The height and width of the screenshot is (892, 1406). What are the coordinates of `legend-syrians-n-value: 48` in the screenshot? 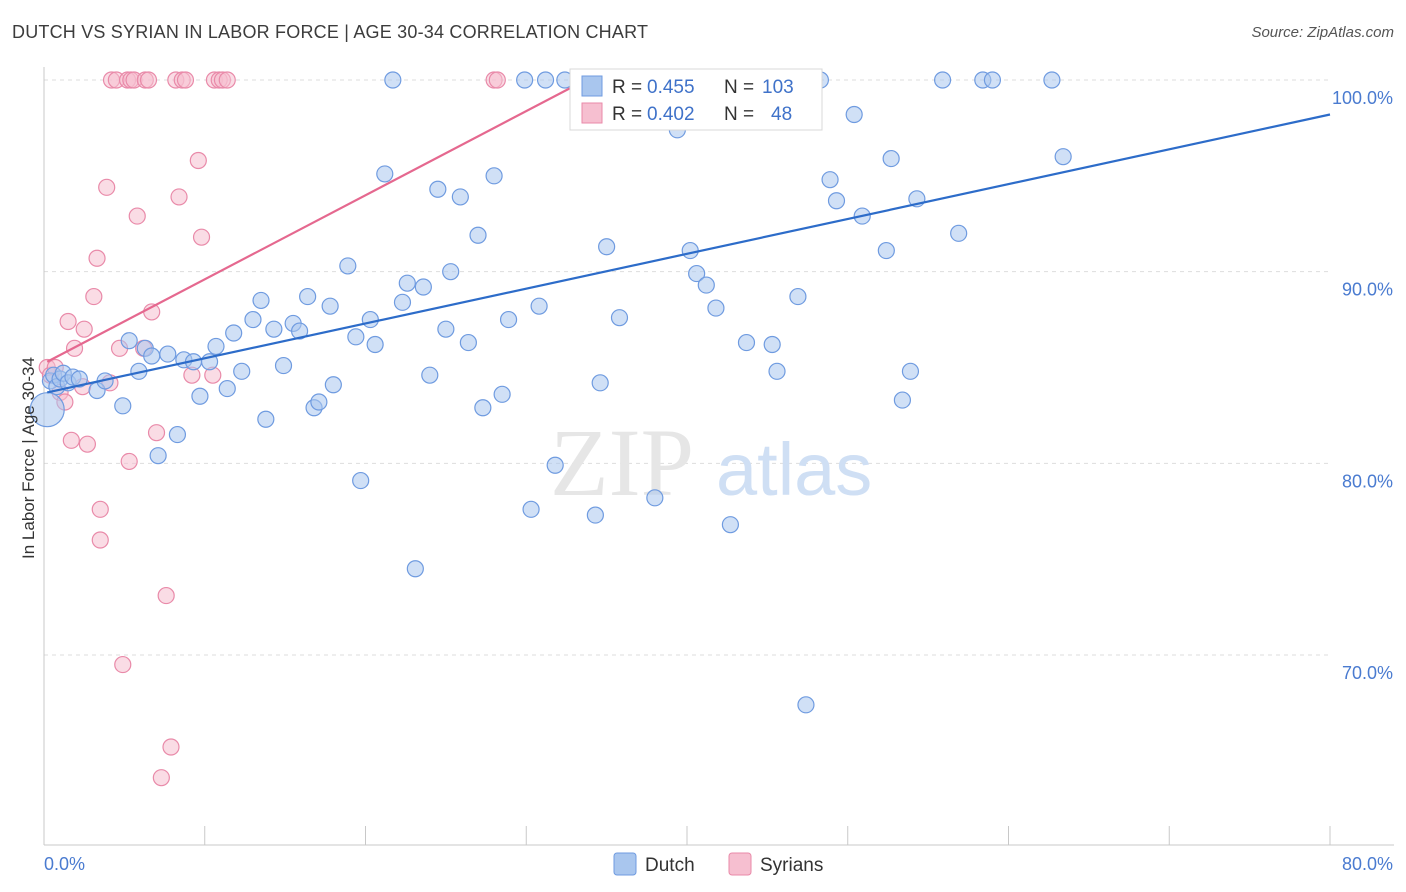 It's located at (781, 114).